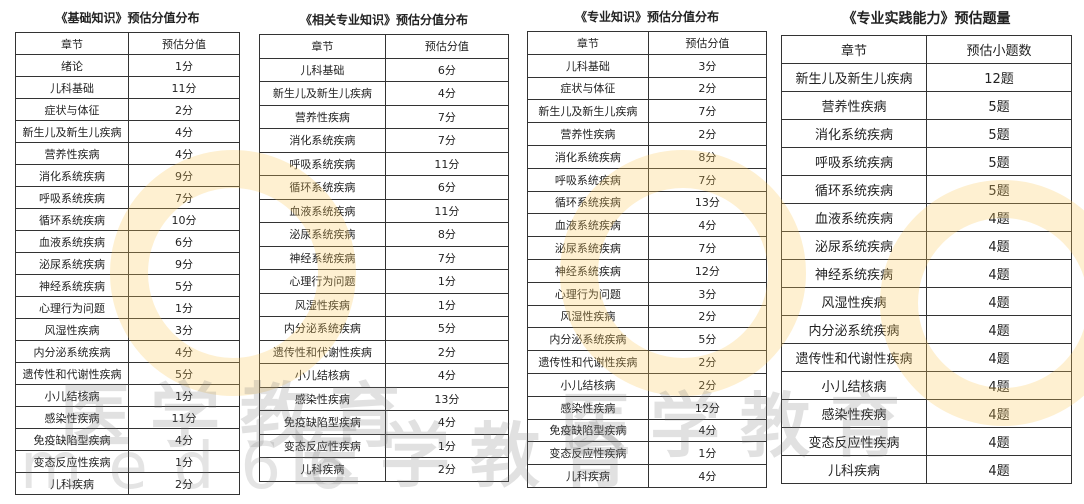 The width and height of the screenshot is (1084, 504). What do you see at coordinates (647, 202) in the screenshot?
I see `table-row: 循环系统疾病 13分` at bounding box center [647, 202].